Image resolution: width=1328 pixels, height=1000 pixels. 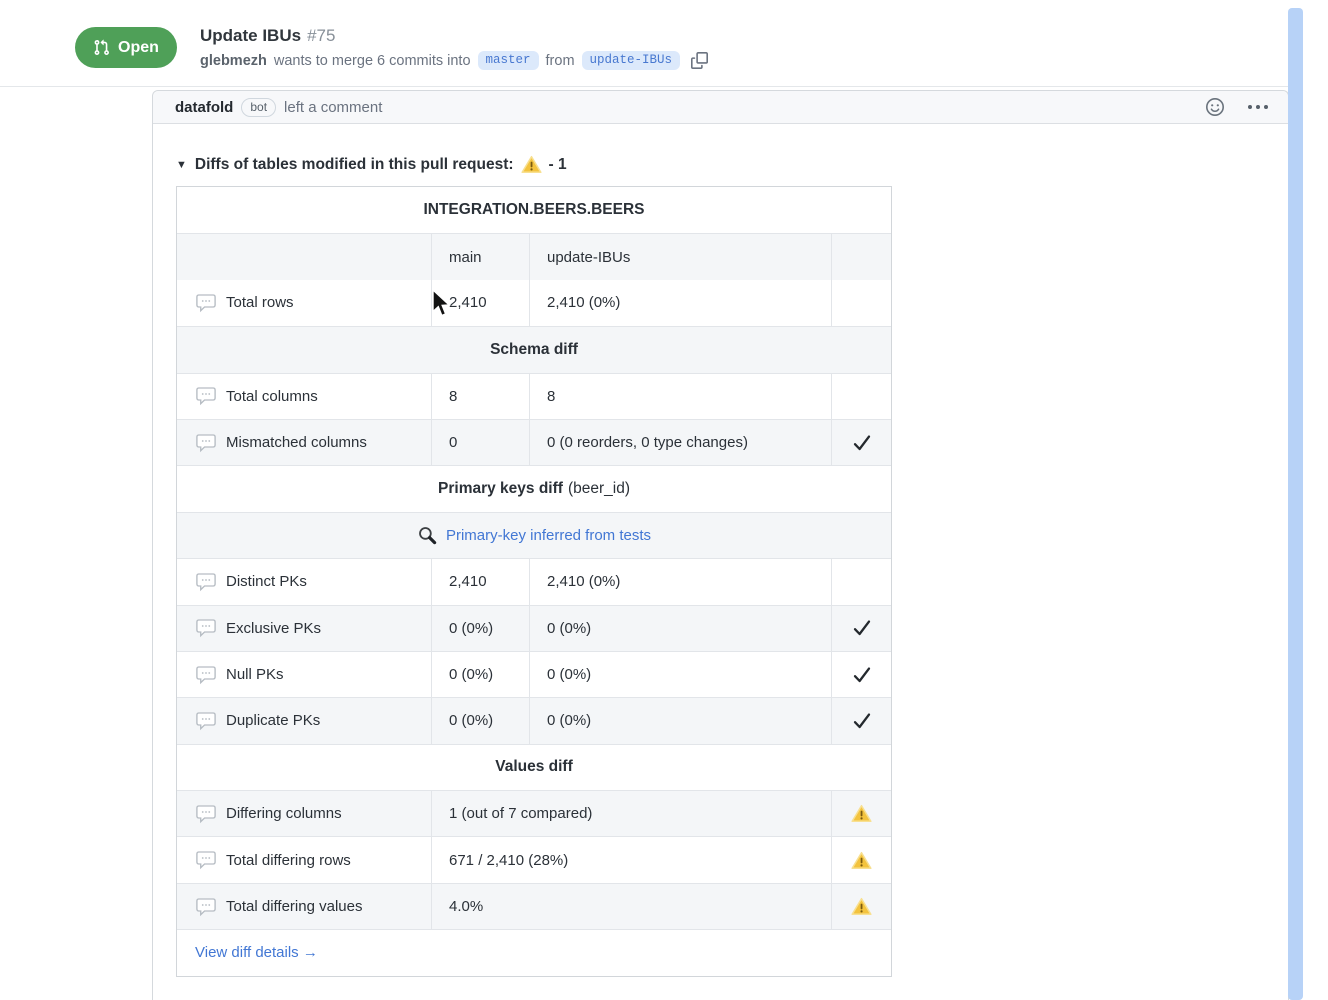 I want to click on section-row-values-diff: Values diff, so click(x=534, y=766).